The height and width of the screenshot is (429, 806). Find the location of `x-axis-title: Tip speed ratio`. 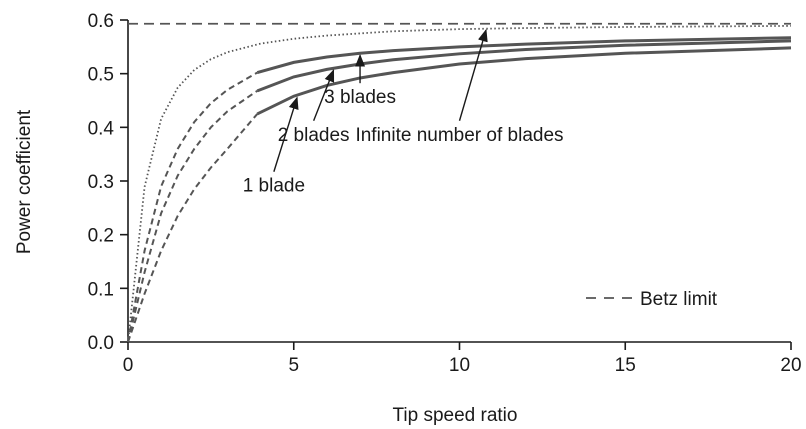

x-axis-title: Tip speed ratio is located at coordinates (455, 415).